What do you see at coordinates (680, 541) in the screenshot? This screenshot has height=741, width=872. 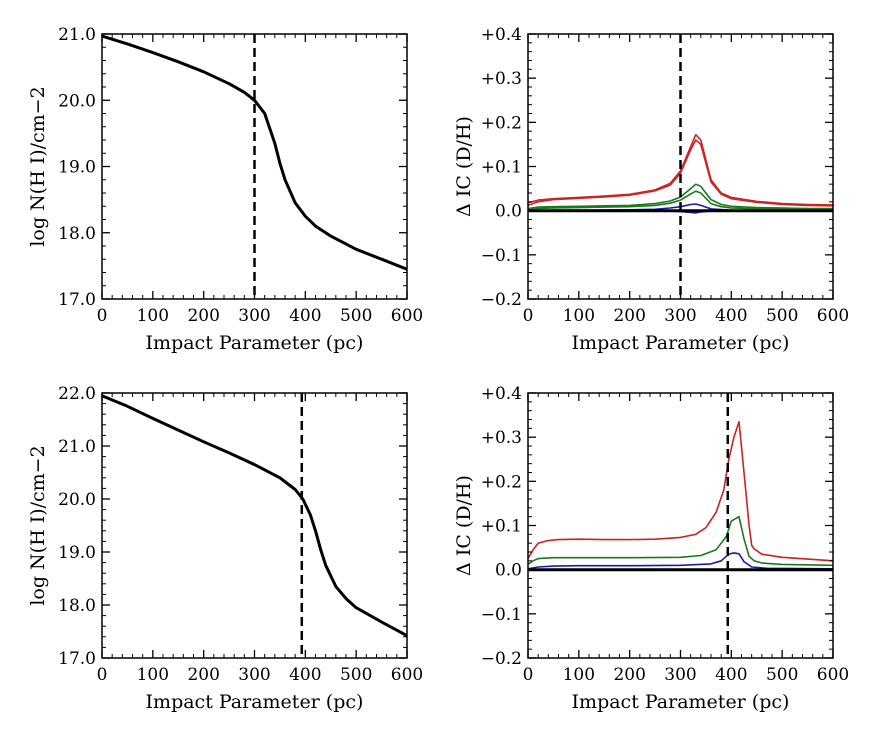 I see `series-line-green` at bounding box center [680, 541].